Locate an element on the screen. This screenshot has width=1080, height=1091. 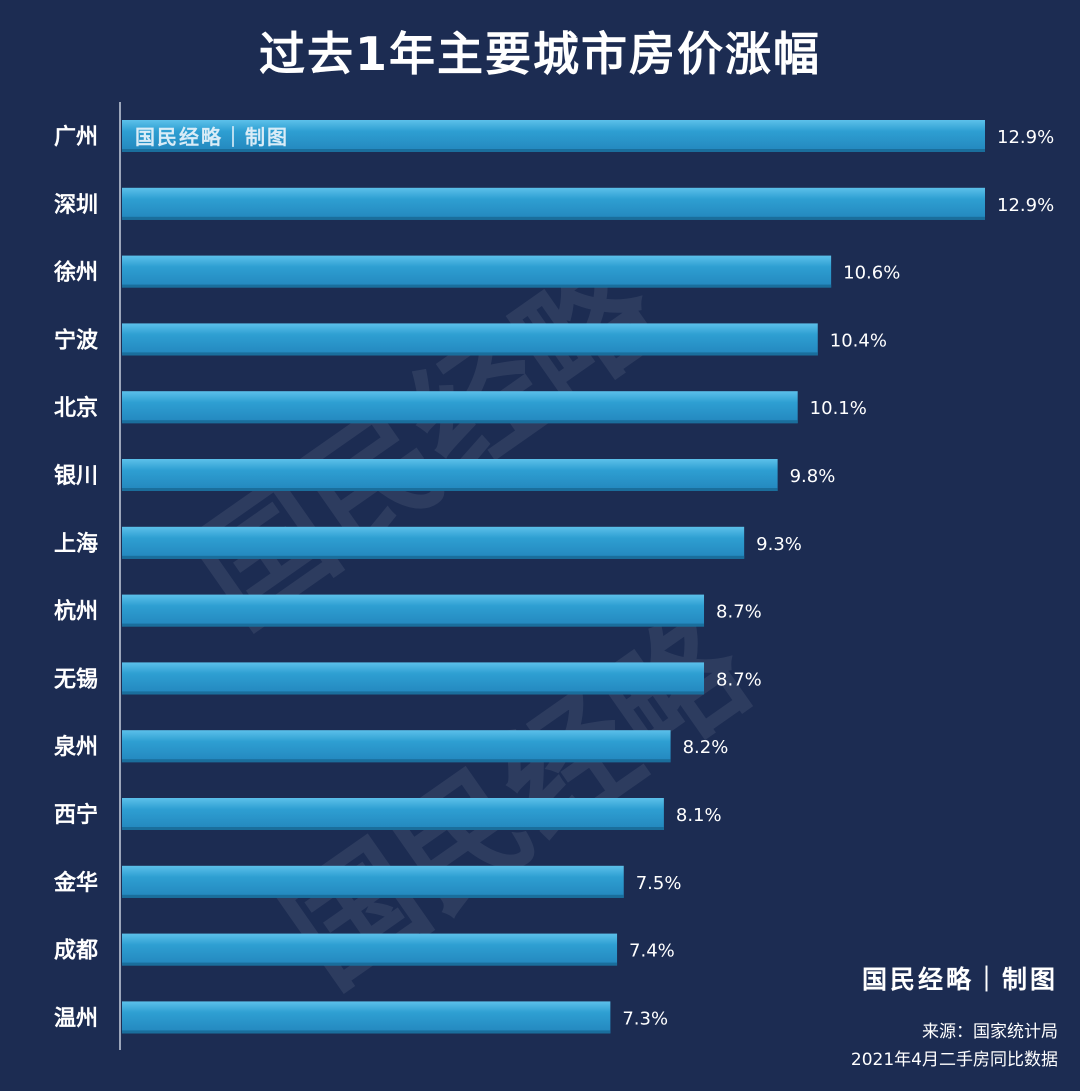
category-label: 温州 is located at coordinates (76, 1018).